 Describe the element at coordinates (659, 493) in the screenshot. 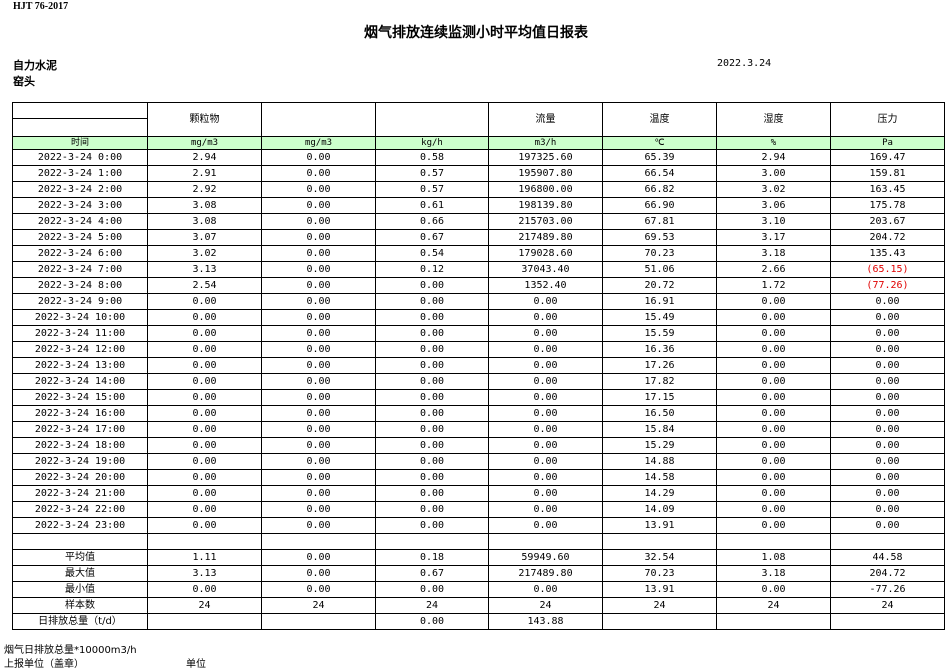

I see `value-cell: 14.29` at that location.